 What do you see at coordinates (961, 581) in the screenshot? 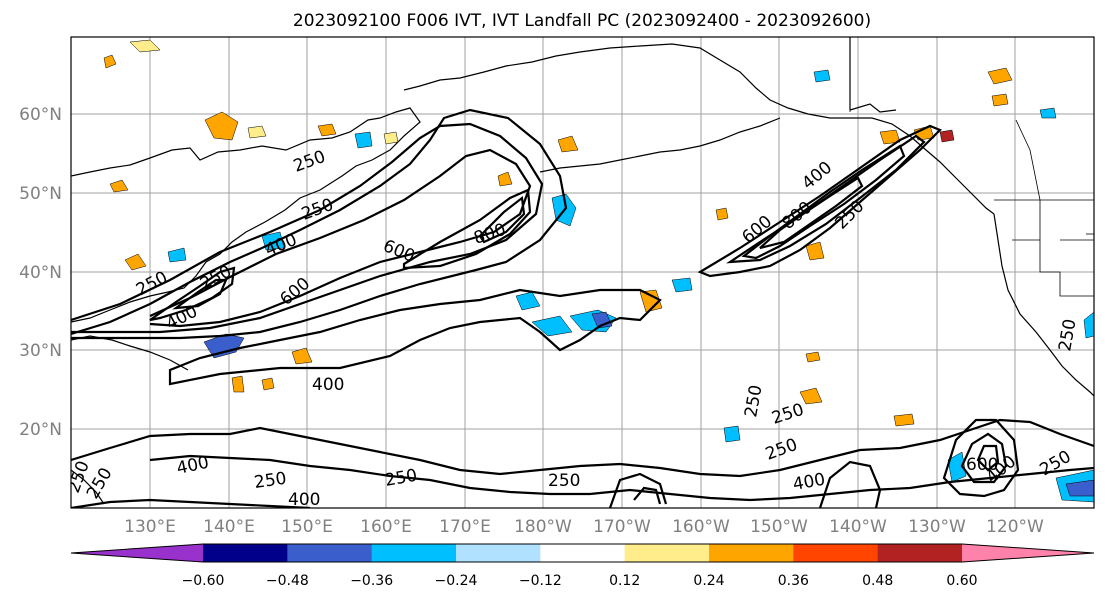
I see `colorbar-tick-label: 0.60` at bounding box center [961, 581].